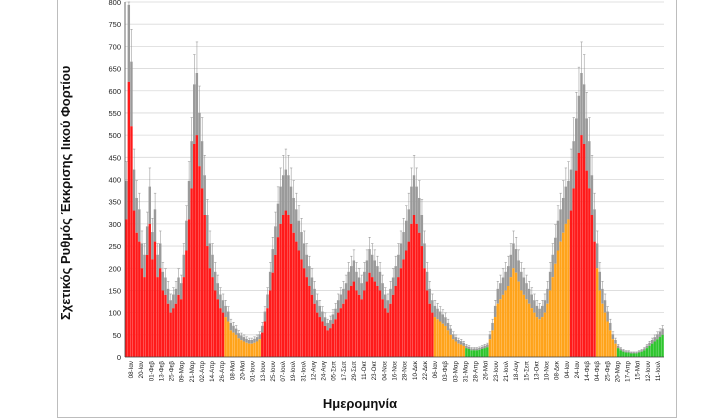  What do you see at coordinates (114, 135) in the screenshot?
I see `y-tick-label: 500` at bounding box center [114, 135].